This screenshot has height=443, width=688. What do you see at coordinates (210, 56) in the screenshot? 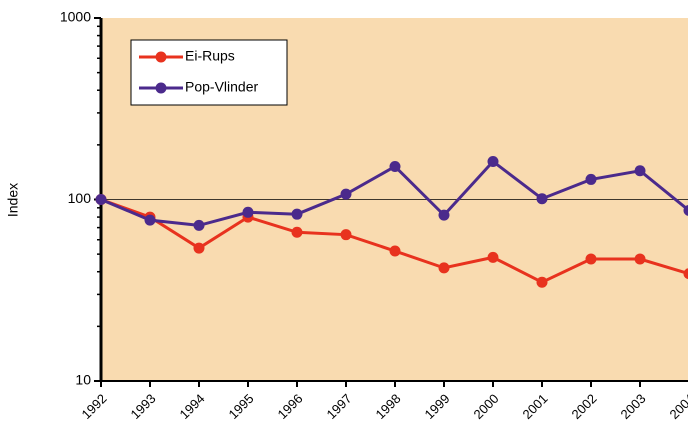
I see `legend-label: Ei-Rups` at bounding box center [210, 56].